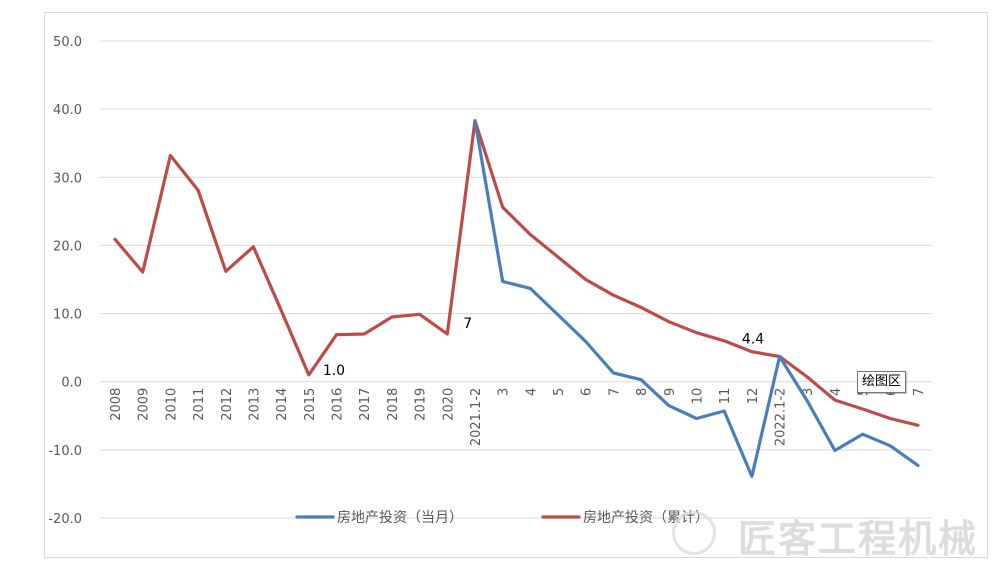 The width and height of the screenshot is (1007, 585). What do you see at coordinates (753, 396) in the screenshot?
I see `x-tick-label: 12` at bounding box center [753, 396].